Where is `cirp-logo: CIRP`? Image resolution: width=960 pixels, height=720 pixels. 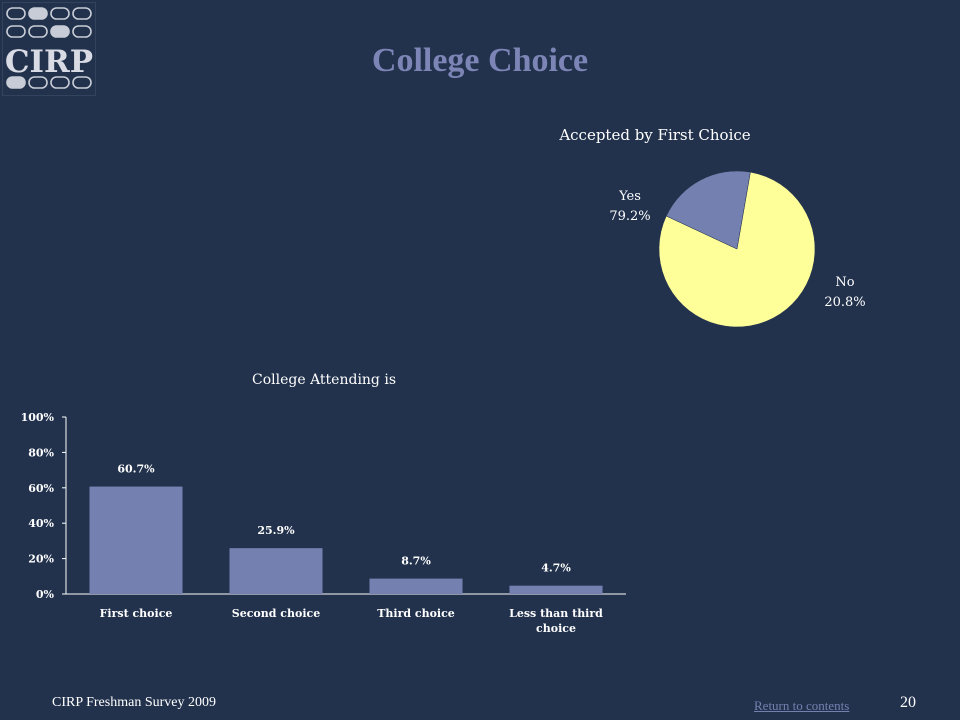
cirp-logo: CIRP is located at coordinates (49, 49).